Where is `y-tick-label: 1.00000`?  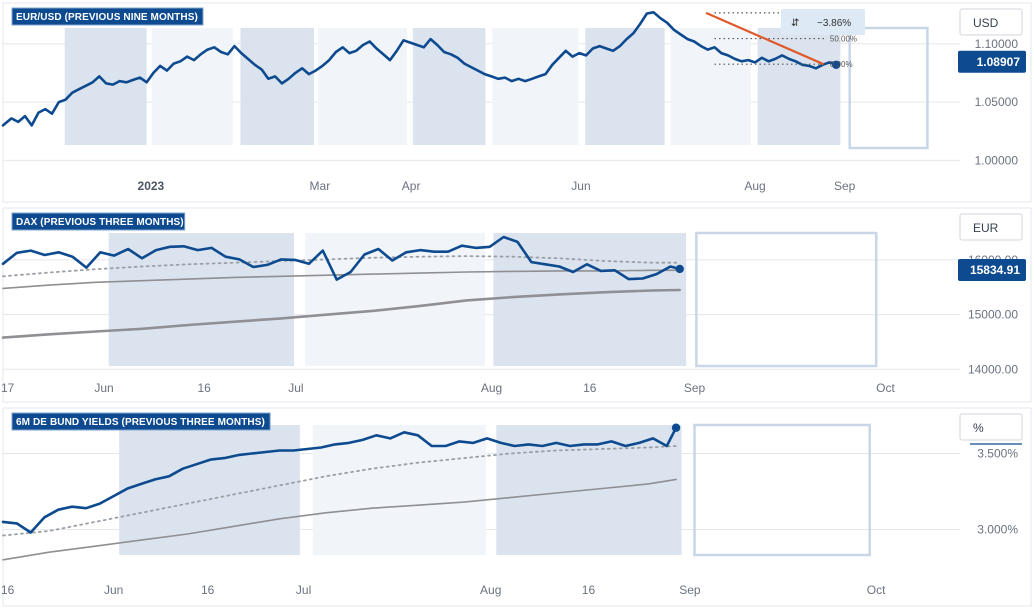 y-tick-label: 1.00000 is located at coordinates (997, 160).